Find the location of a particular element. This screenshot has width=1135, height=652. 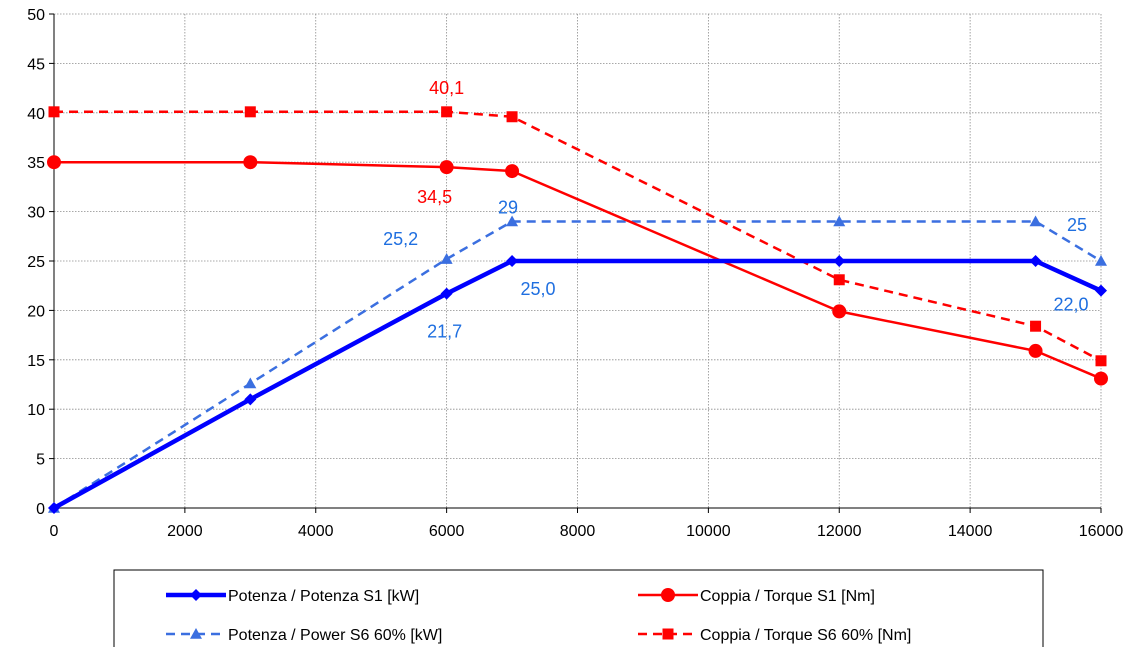

legend-entry: Coppia / Torque S6 60% [Nm] is located at coordinates (774, 635).